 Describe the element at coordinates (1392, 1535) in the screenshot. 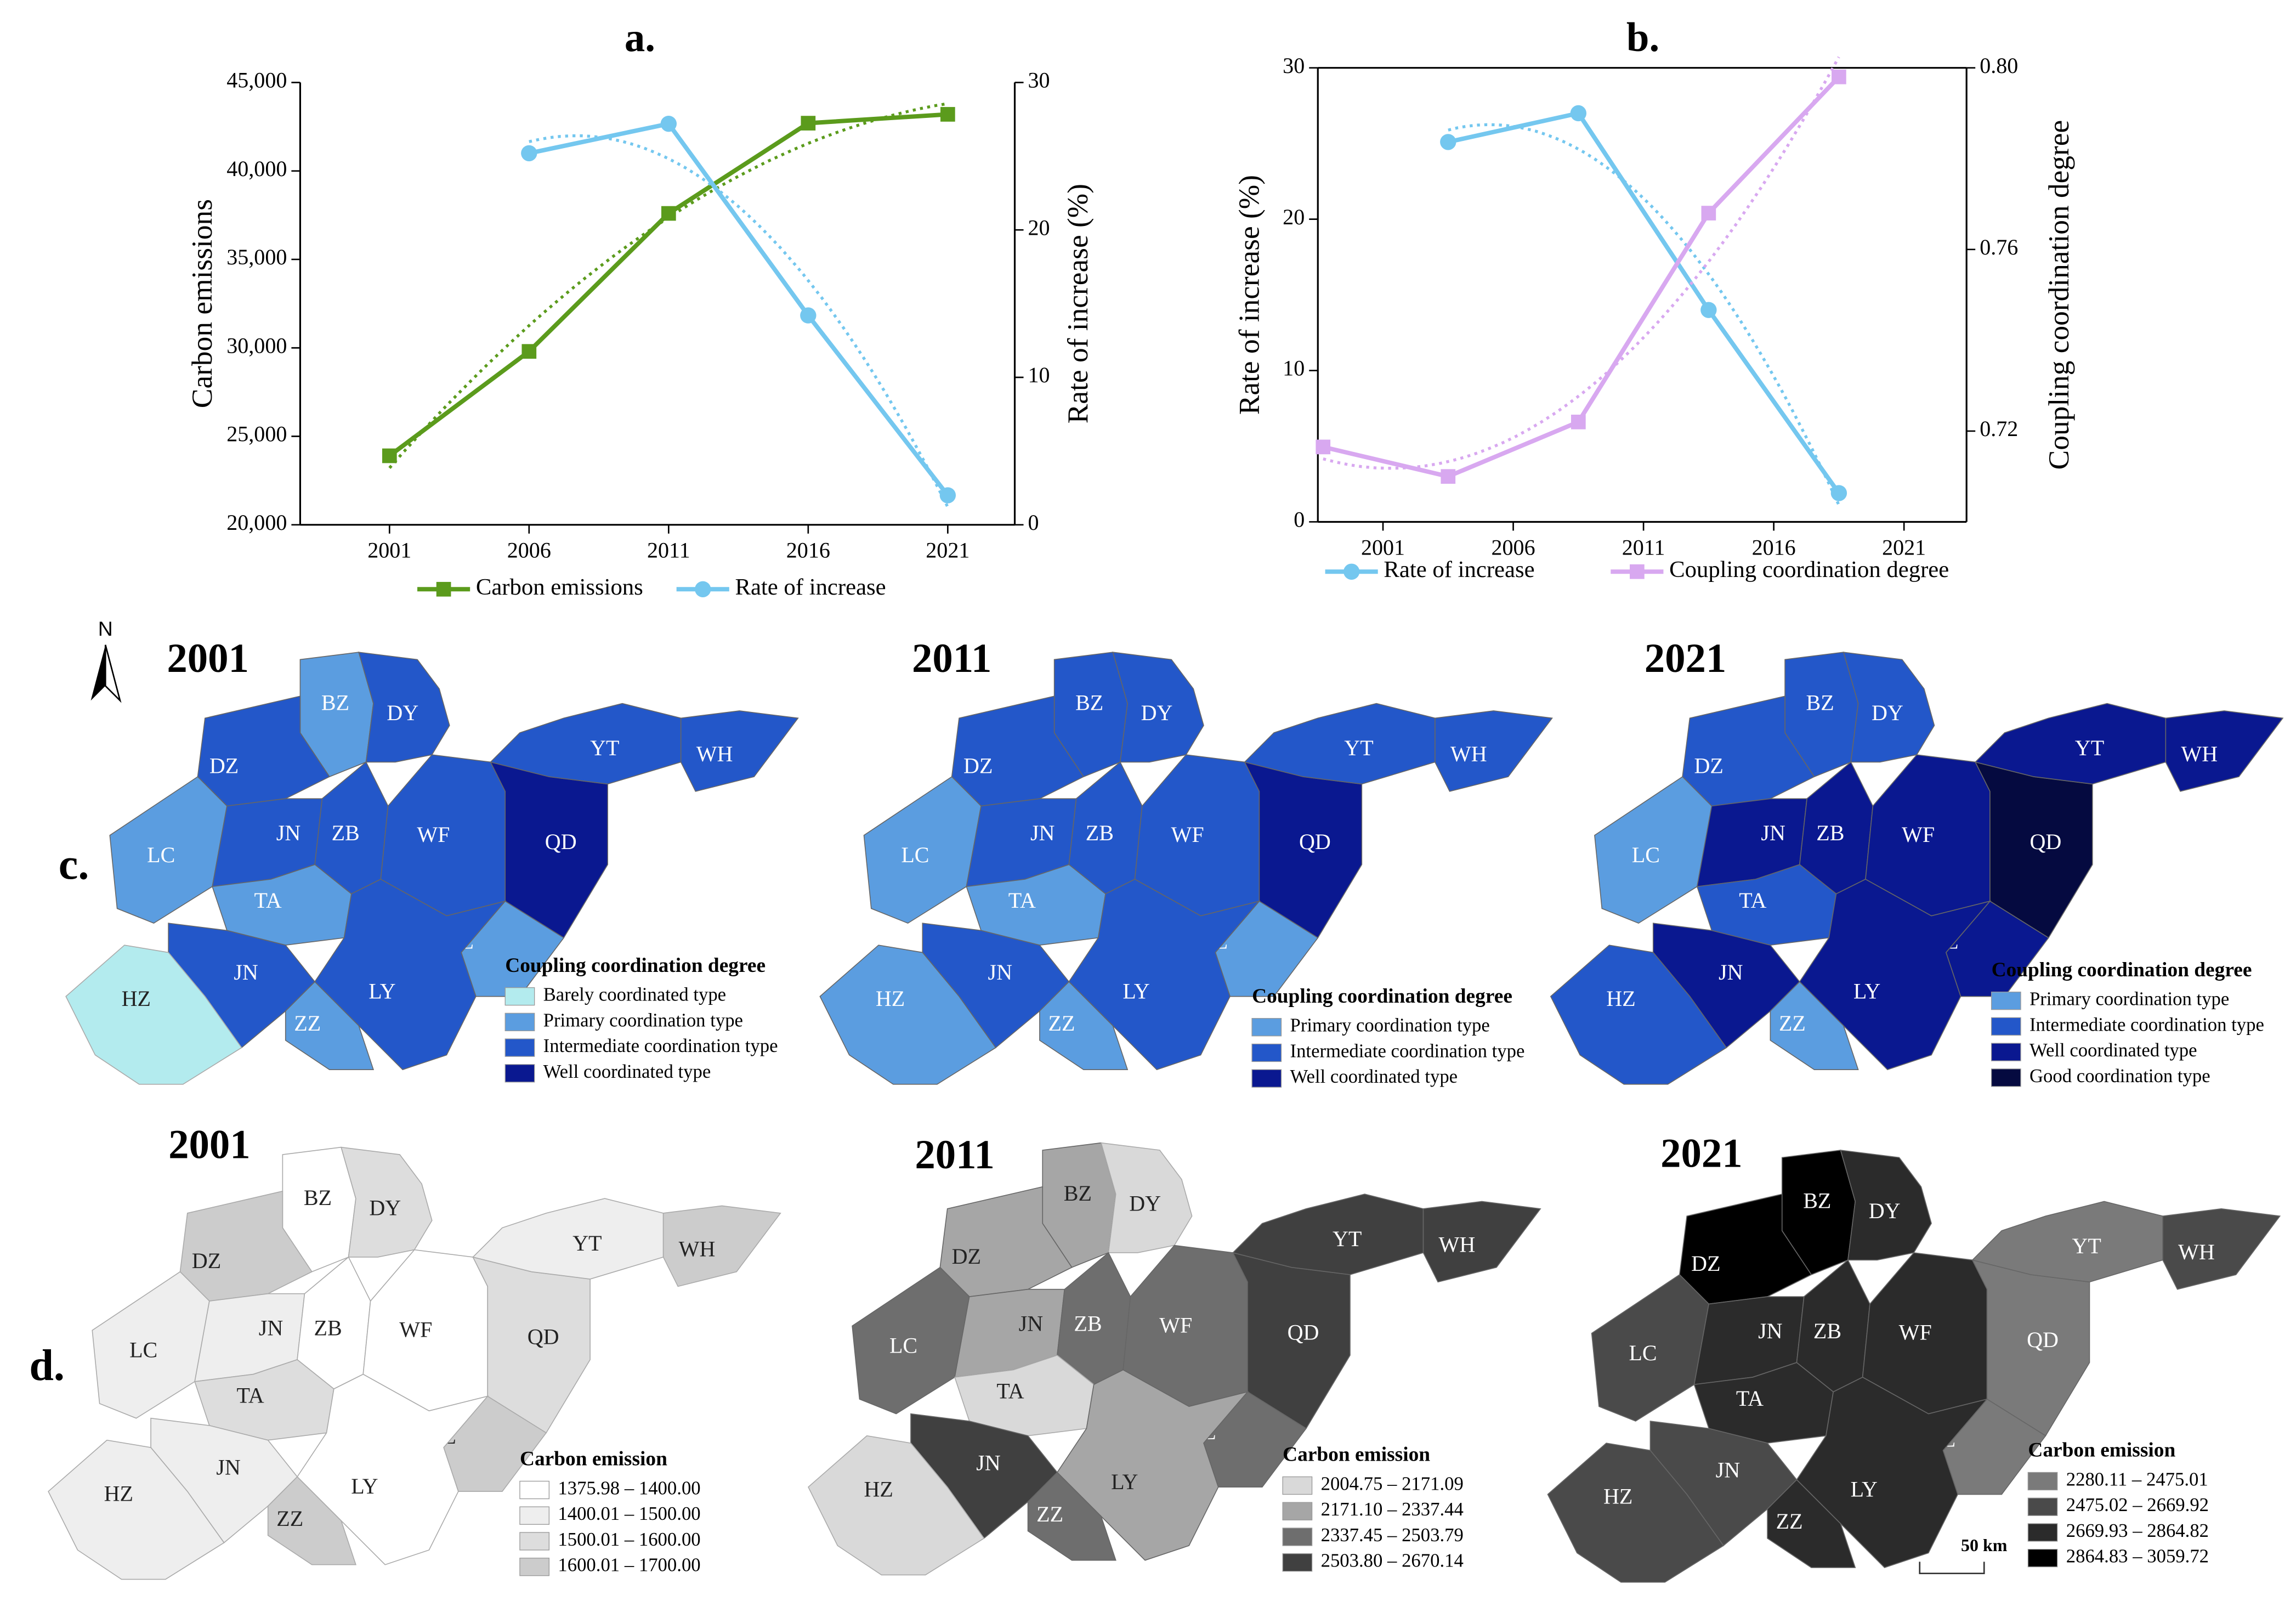

I see `legend-label: 2337.45 – 2503.79` at that location.